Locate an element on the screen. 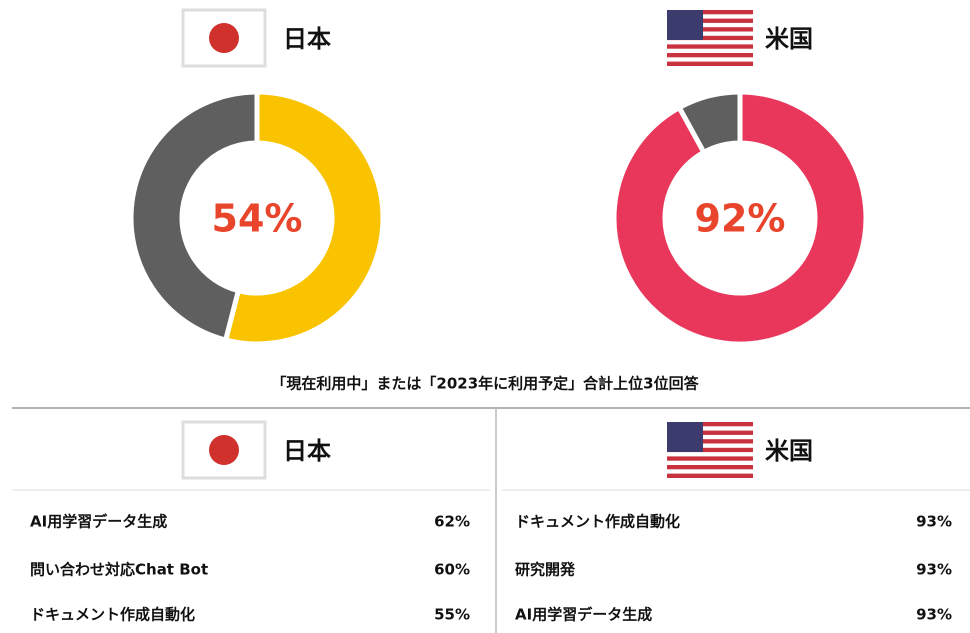  column-header: 米国 is located at coordinates (789, 451).